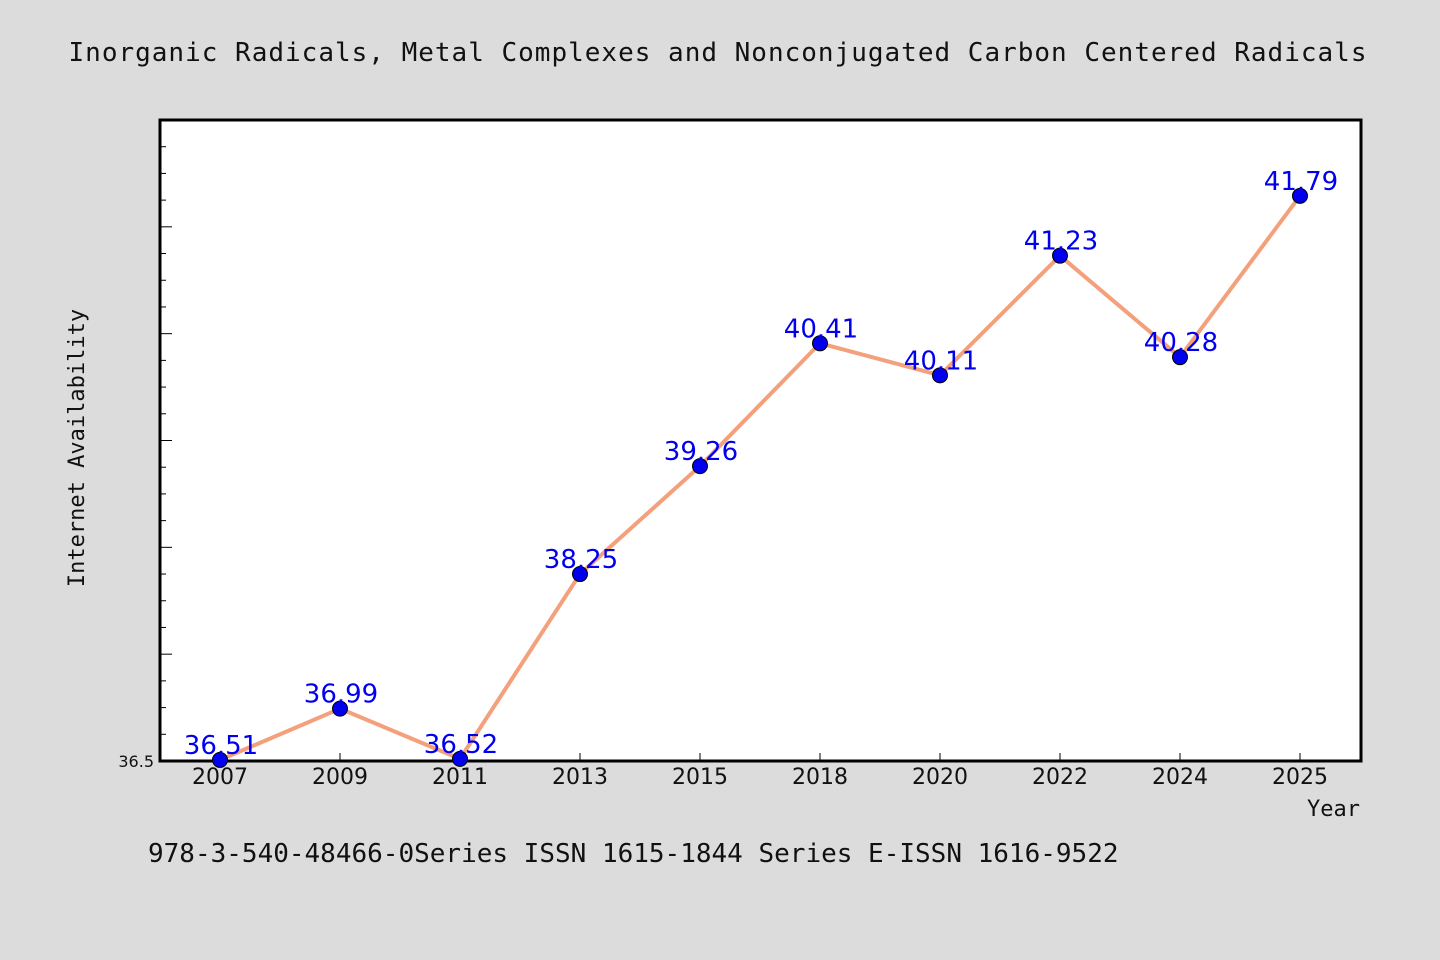 The image size is (1440, 960). What do you see at coordinates (701, 452) in the screenshot?
I see `data-label: 39.26` at bounding box center [701, 452].